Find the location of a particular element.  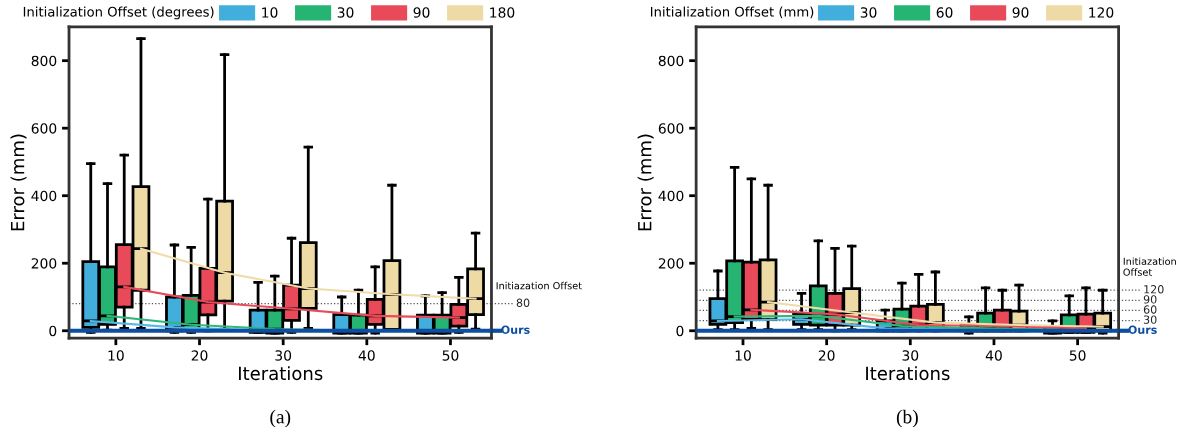

legend-label: 10 is located at coordinates (270, 12).